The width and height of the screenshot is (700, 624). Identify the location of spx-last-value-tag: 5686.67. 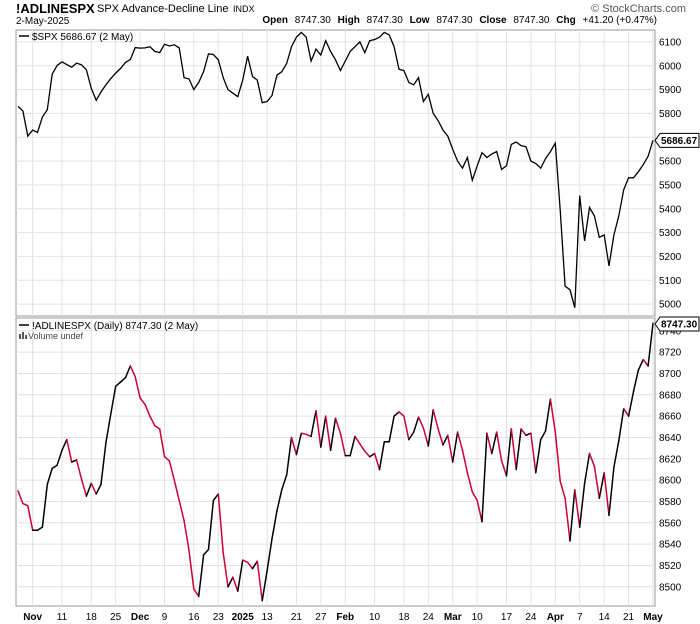
(677, 140).